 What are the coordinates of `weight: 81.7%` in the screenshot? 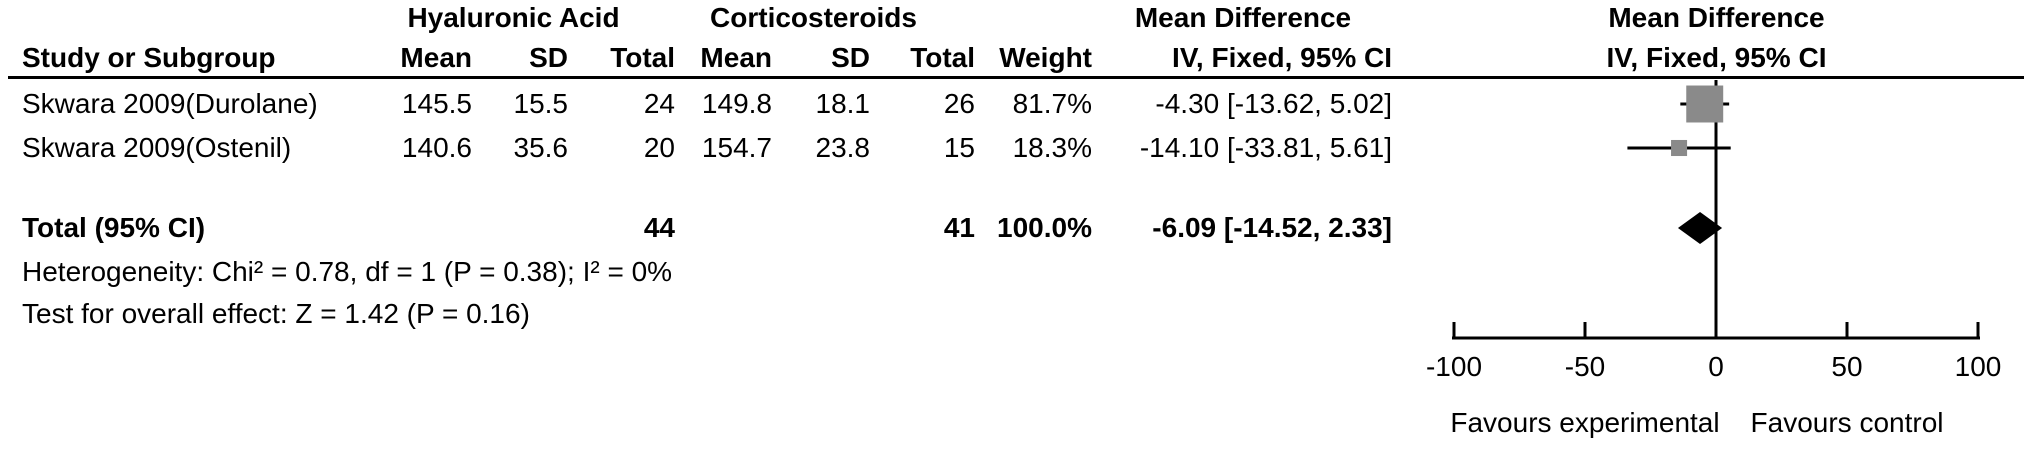 It's located at (1052, 103).